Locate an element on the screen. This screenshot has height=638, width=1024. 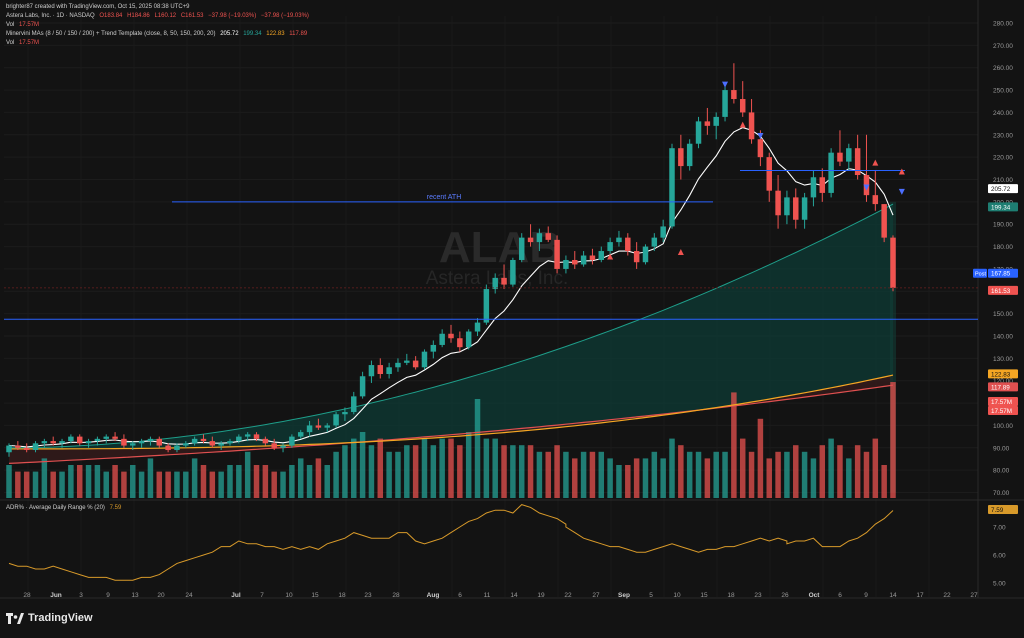
ohlc-change-2: −37.98 (−19.03%) is located at coordinates (284, 16).